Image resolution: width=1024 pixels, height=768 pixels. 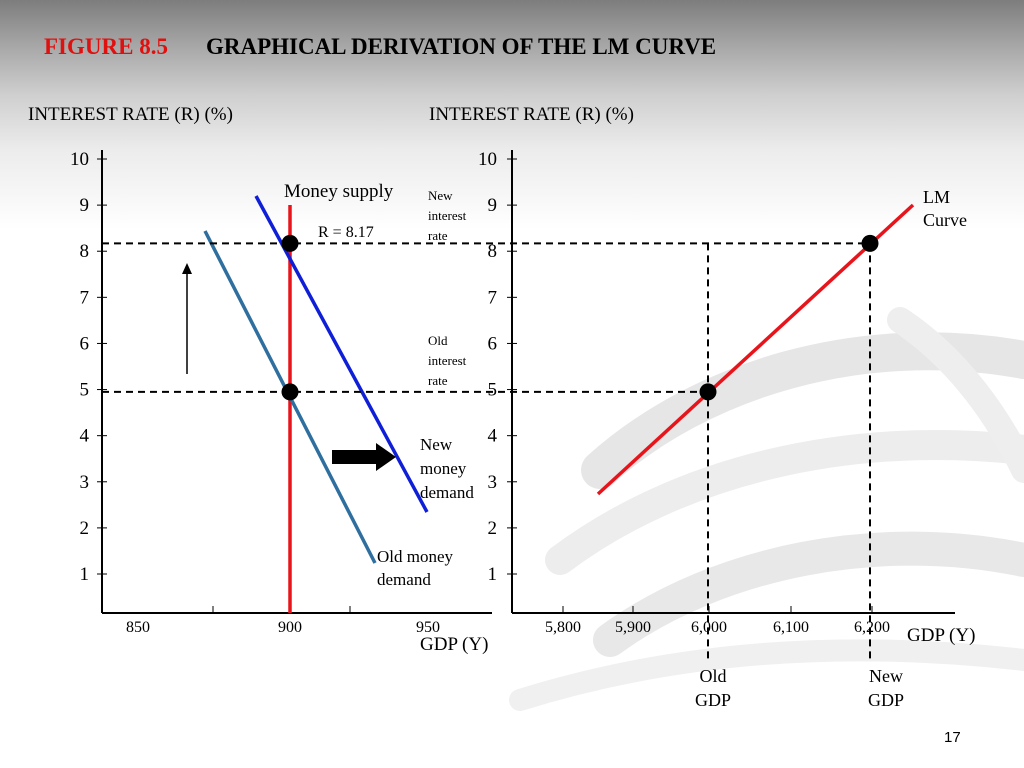 I want to click on left-y-tick-label: 6, so click(x=85, y=343).